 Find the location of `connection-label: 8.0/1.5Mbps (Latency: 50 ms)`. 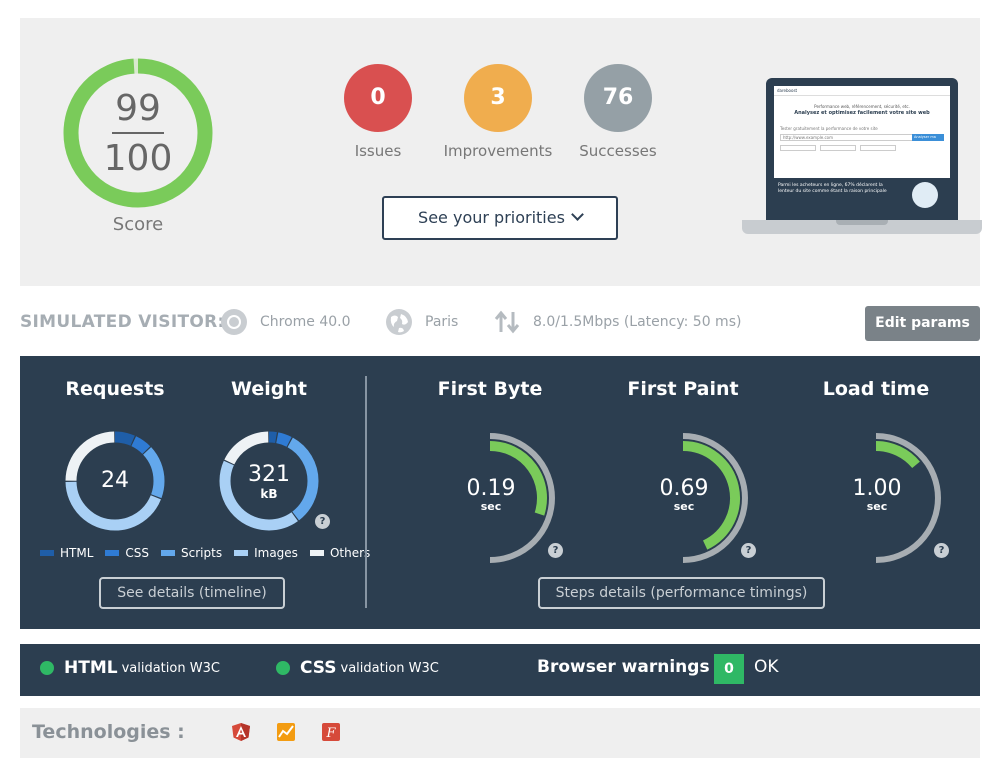

connection-label: 8.0/1.5Mbps (Latency: 50 ms) is located at coordinates (637, 322).